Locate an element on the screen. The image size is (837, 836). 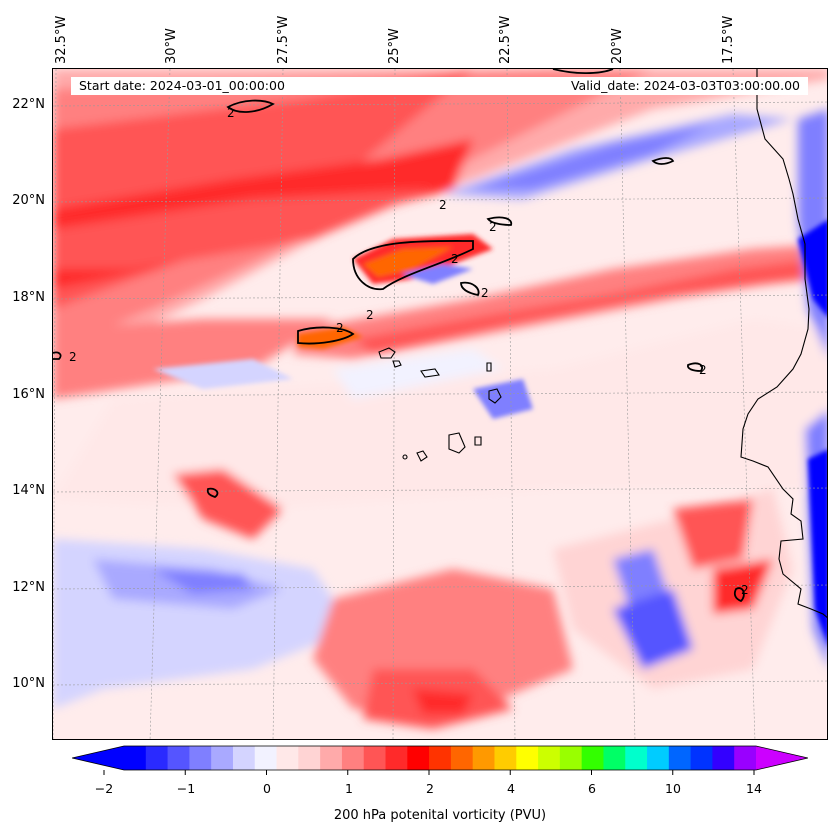
lon-label: 25°W is located at coordinates (394, 46).